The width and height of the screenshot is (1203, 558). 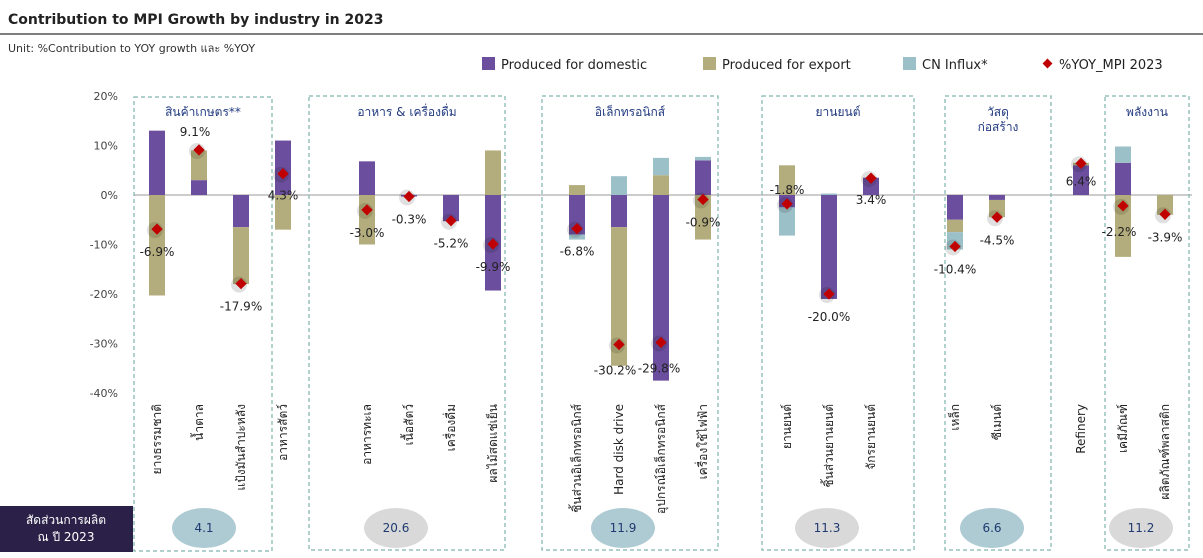 I want to click on share-value: 11.9, so click(x=623, y=528).